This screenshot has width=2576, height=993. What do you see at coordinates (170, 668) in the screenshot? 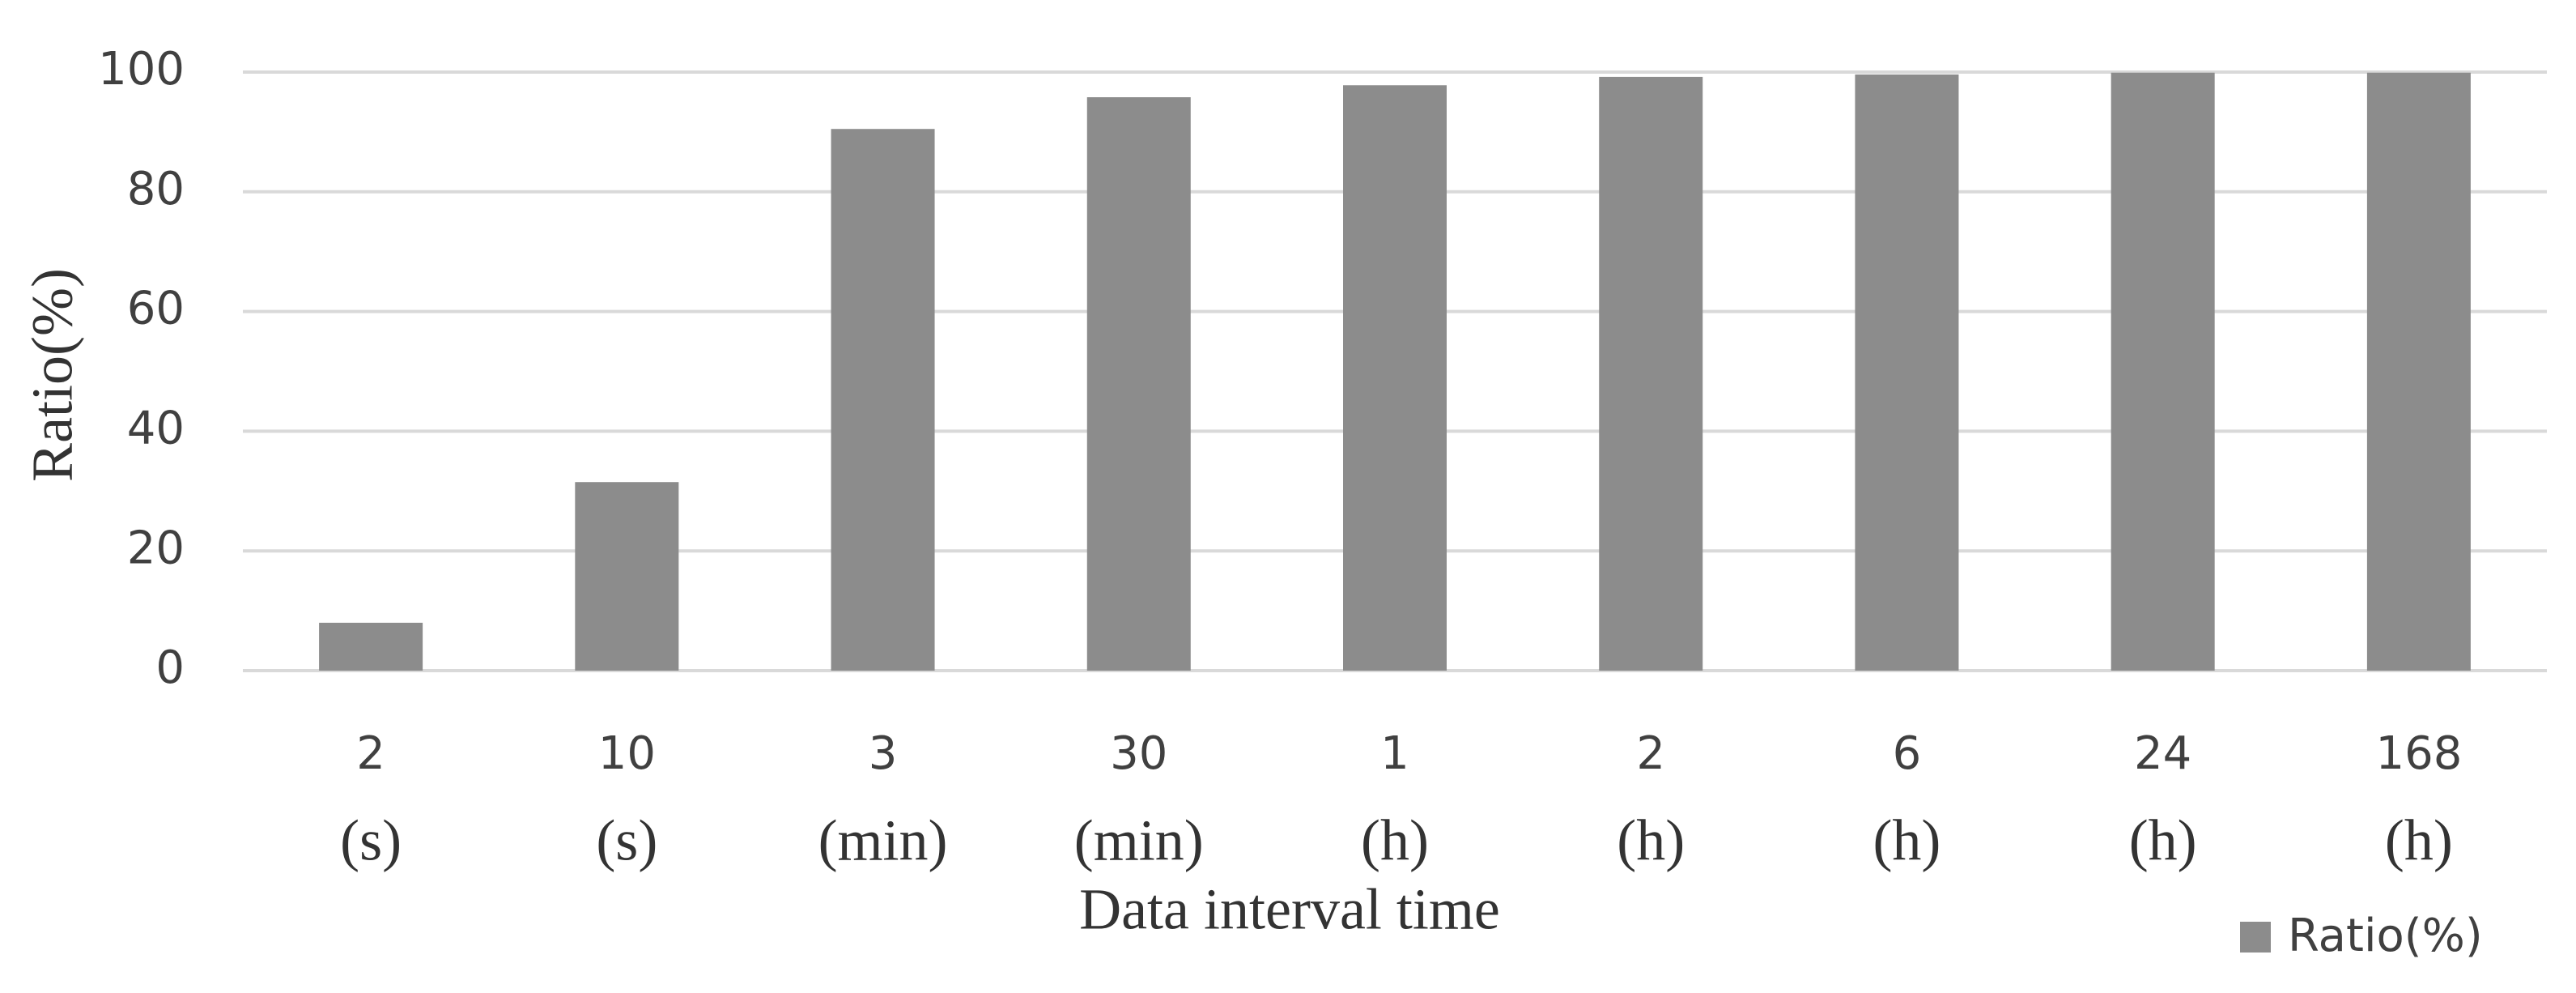
I see `y-tick-label: 0` at bounding box center [170, 668].